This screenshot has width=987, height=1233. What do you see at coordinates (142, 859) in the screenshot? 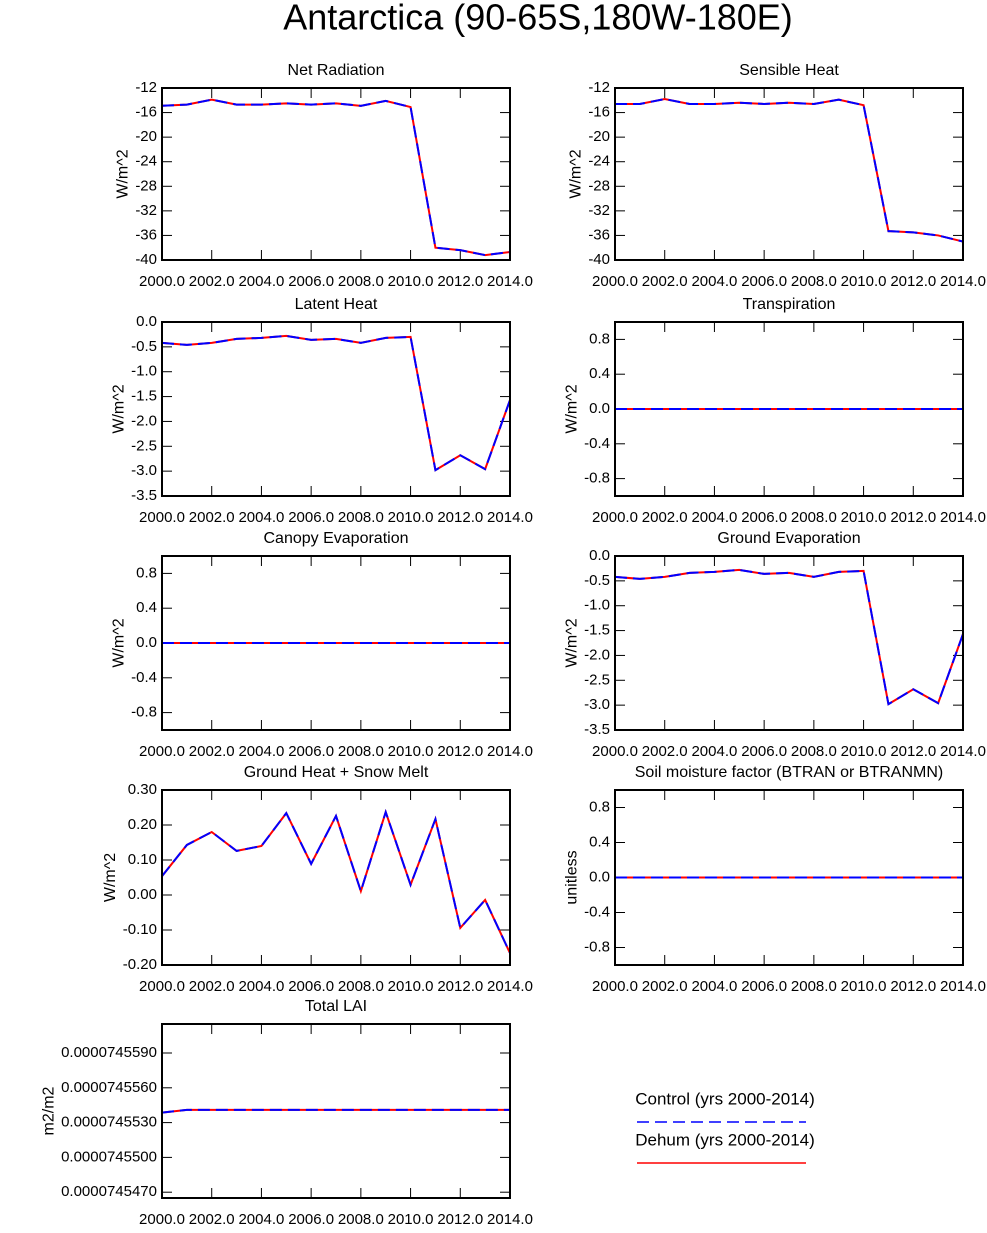
I see `y-tick-label: 0.10` at bounding box center [142, 859].